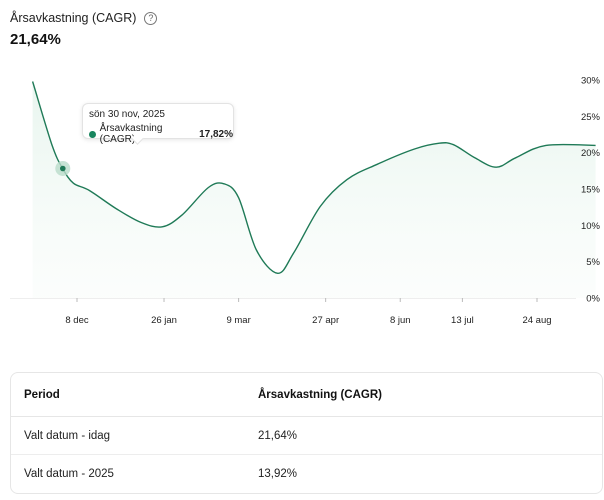  I want to click on y-tick-label: 30%, so click(591, 81).